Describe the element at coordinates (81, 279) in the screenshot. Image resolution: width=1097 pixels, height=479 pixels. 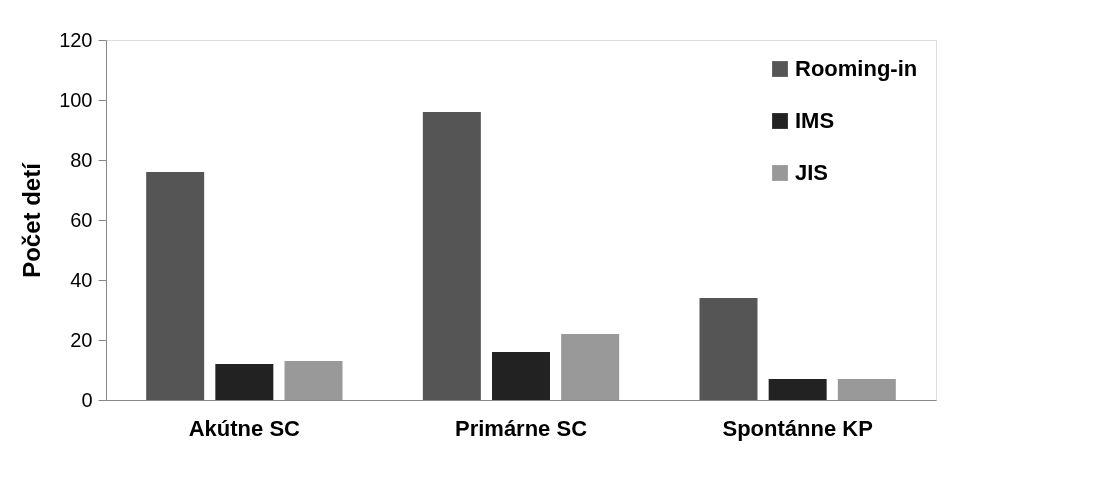
I see `y-tick-label: 40` at that location.